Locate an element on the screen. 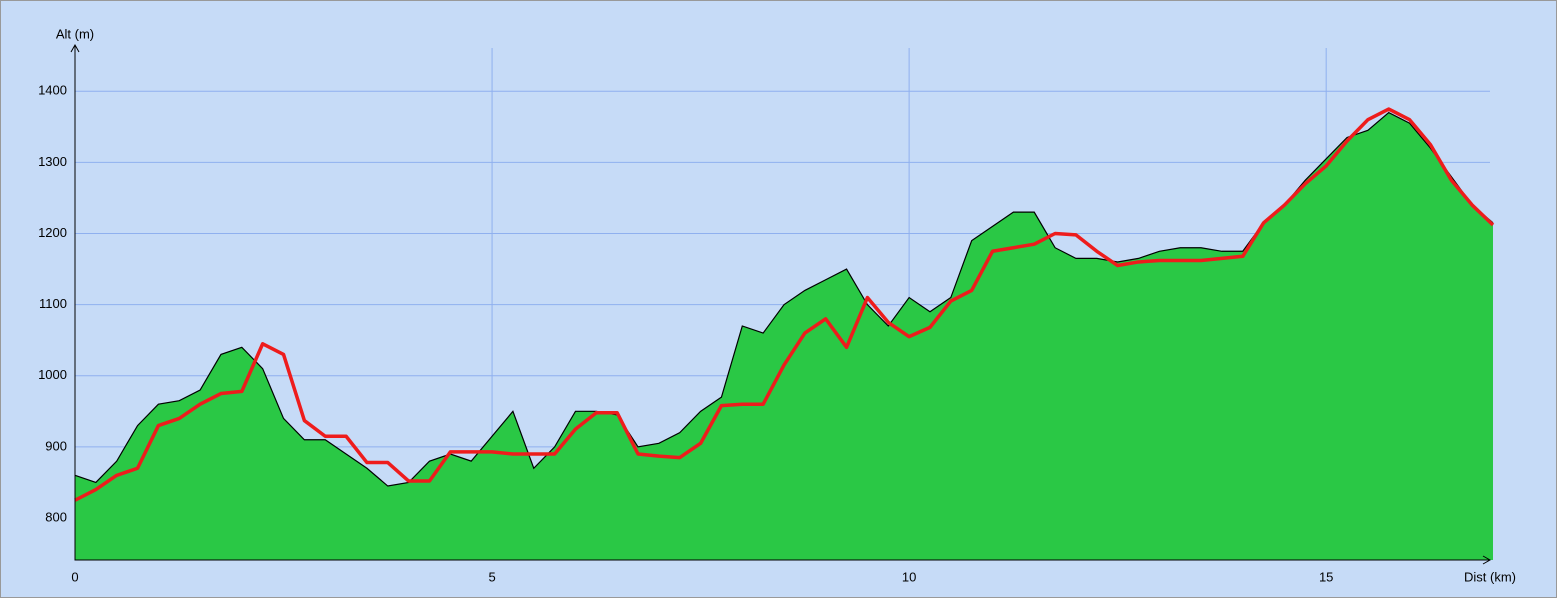 The height and width of the screenshot is (598, 1557). x-tick-label: 5 is located at coordinates (491, 576).